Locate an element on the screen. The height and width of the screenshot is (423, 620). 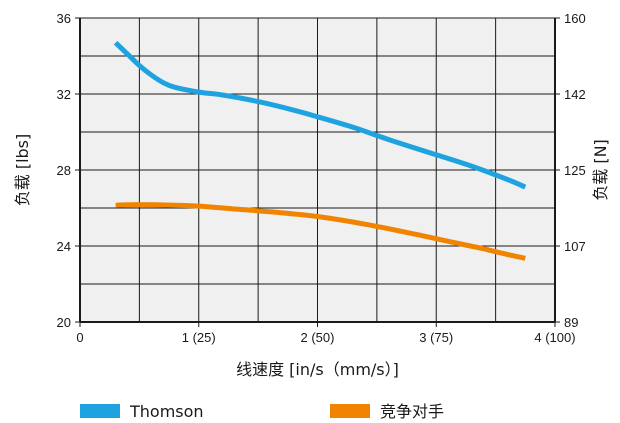
y-left-tick-label: 28 is located at coordinates (64, 170).